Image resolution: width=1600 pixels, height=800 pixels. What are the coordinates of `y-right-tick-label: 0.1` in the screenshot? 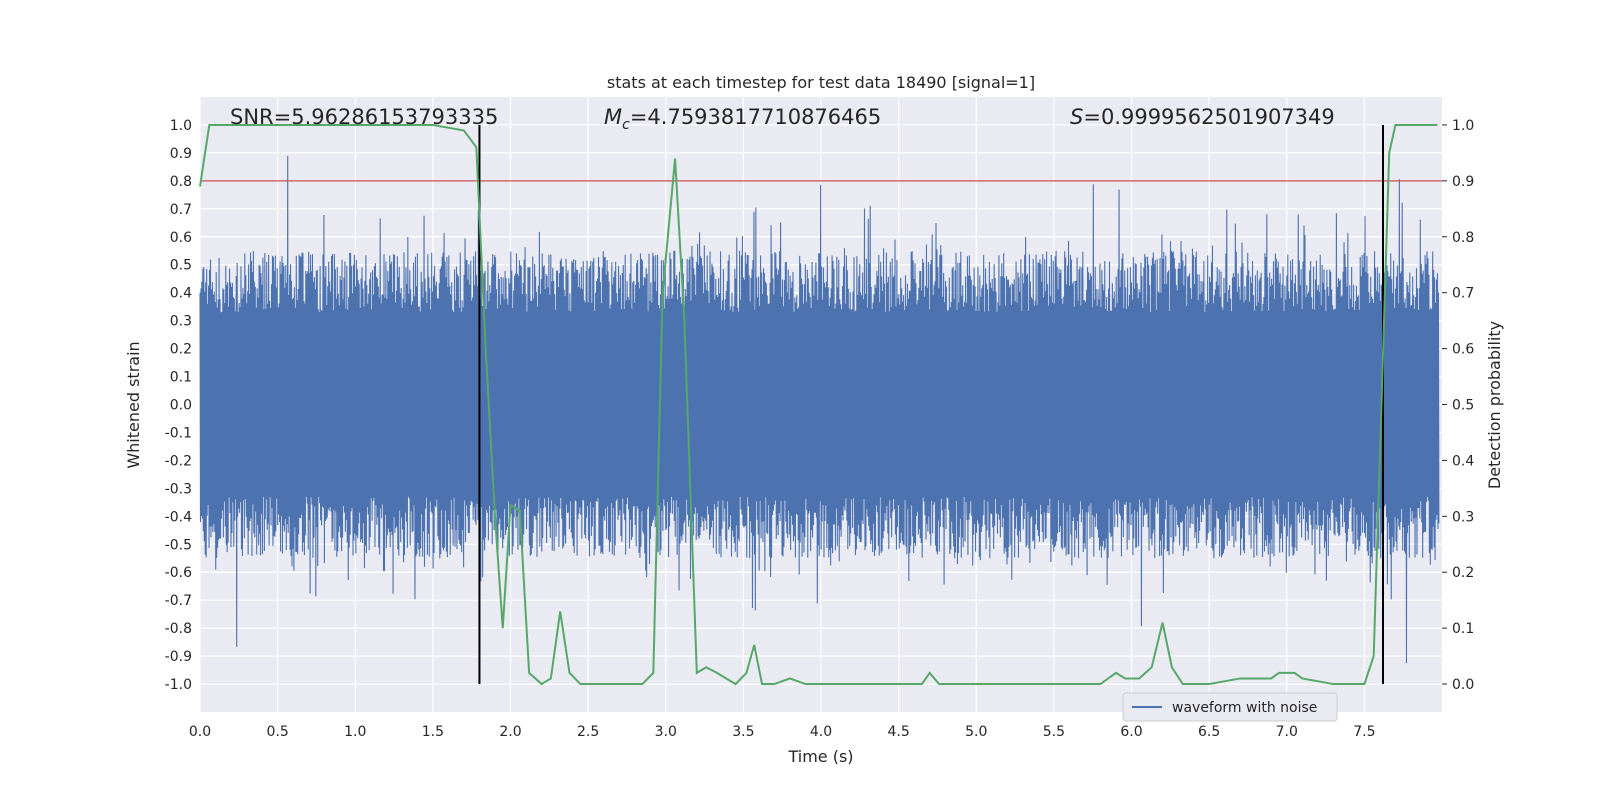 It's located at (1463, 629).